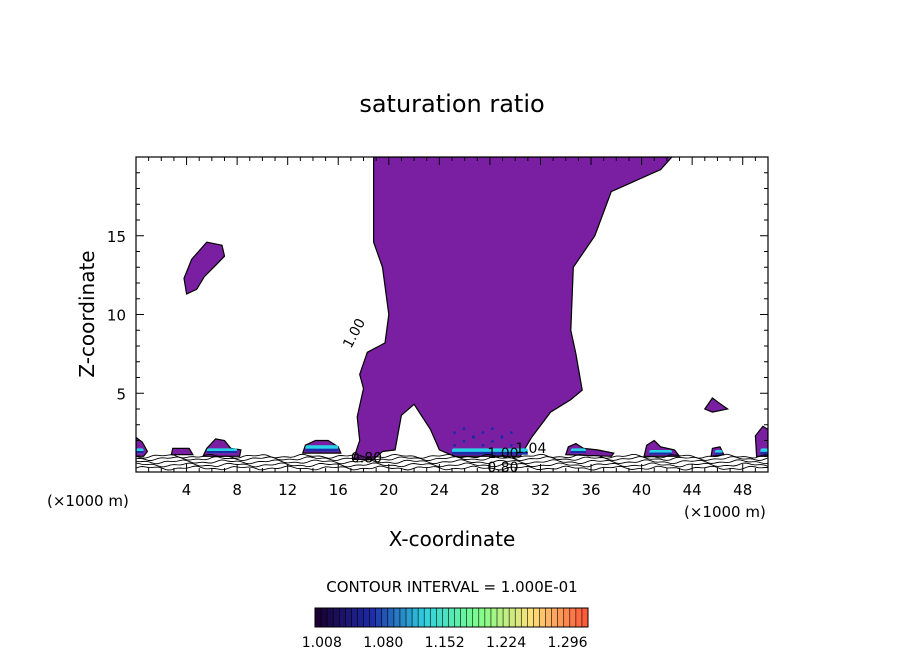 Image resolution: width=904 pixels, height=654 pixels. I want to click on contour-label: 0.80, so click(366, 459).